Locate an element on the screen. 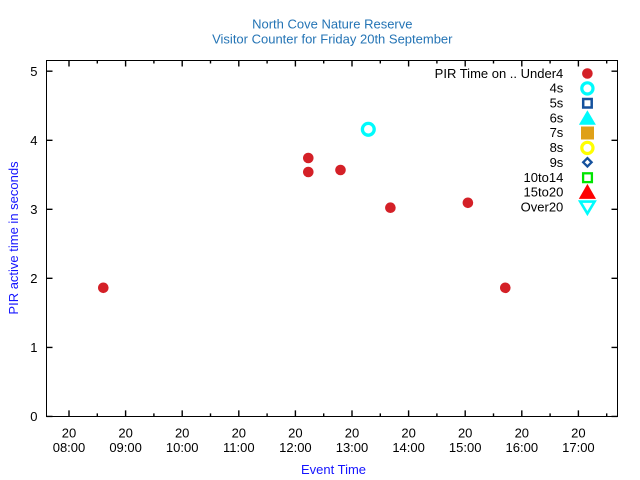  svg-text: 17:00 is located at coordinates (578, 447).